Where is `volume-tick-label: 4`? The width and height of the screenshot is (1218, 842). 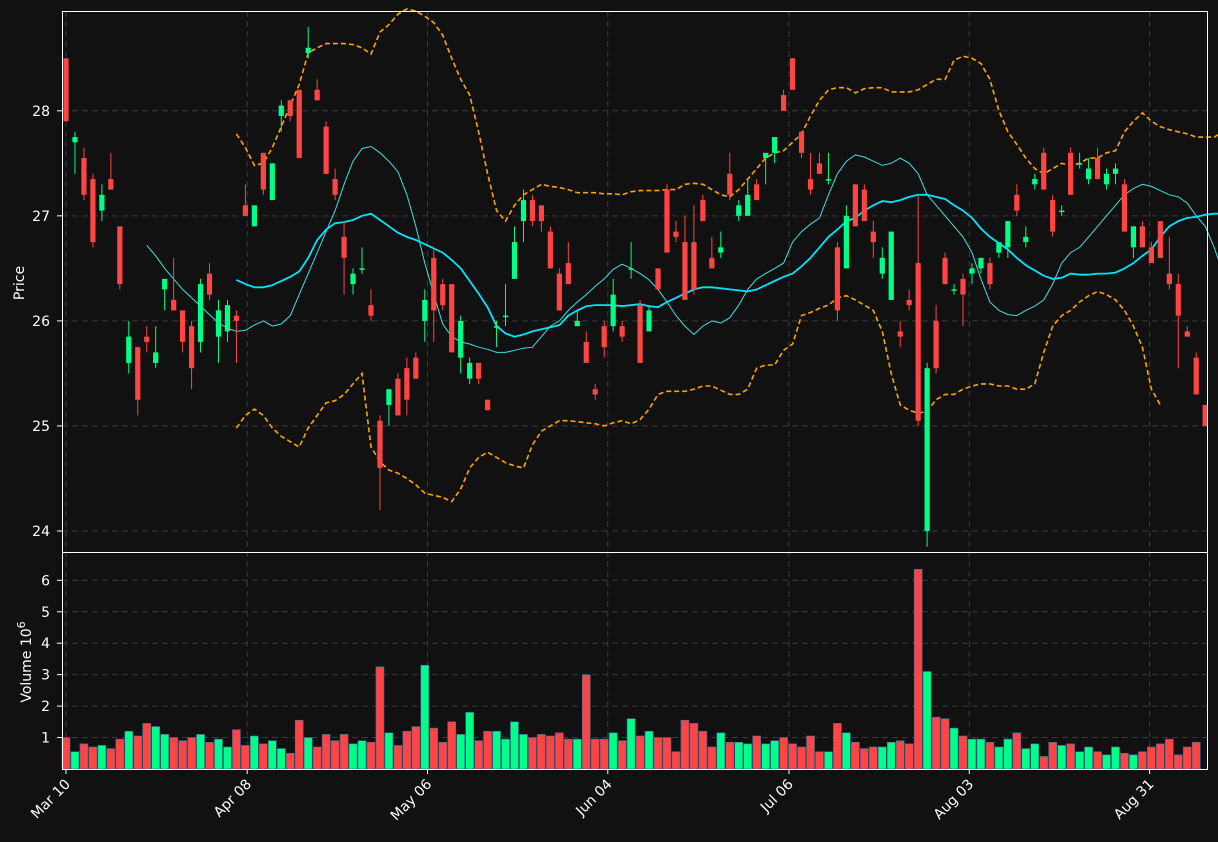 volume-tick-label: 4 is located at coordinates (45, 644).